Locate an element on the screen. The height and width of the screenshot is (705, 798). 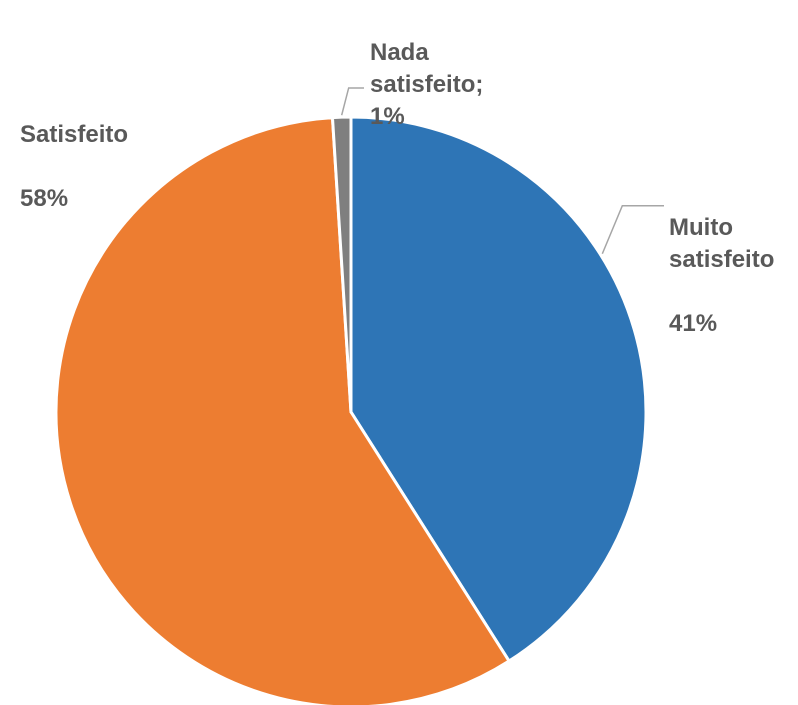
data-label-category: Satisfeito is located at coordinates (74, 134).